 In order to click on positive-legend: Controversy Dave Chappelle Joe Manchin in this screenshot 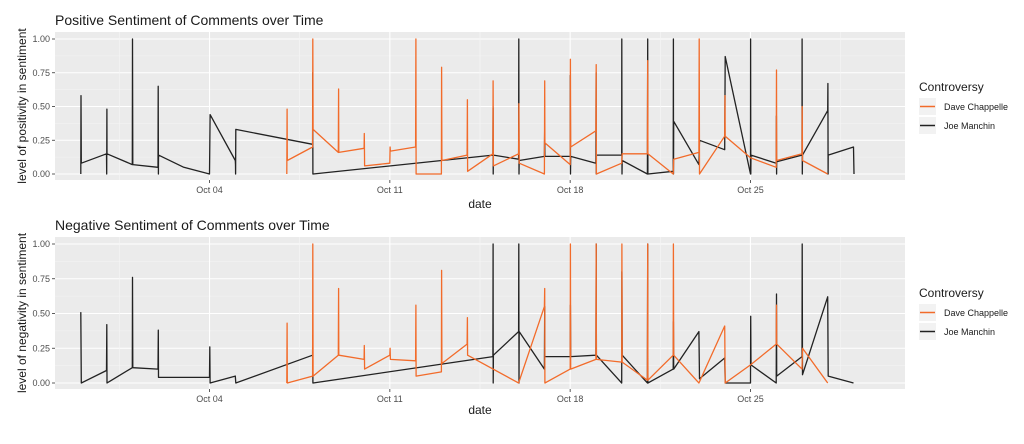, I will do `click(963, 107)`.